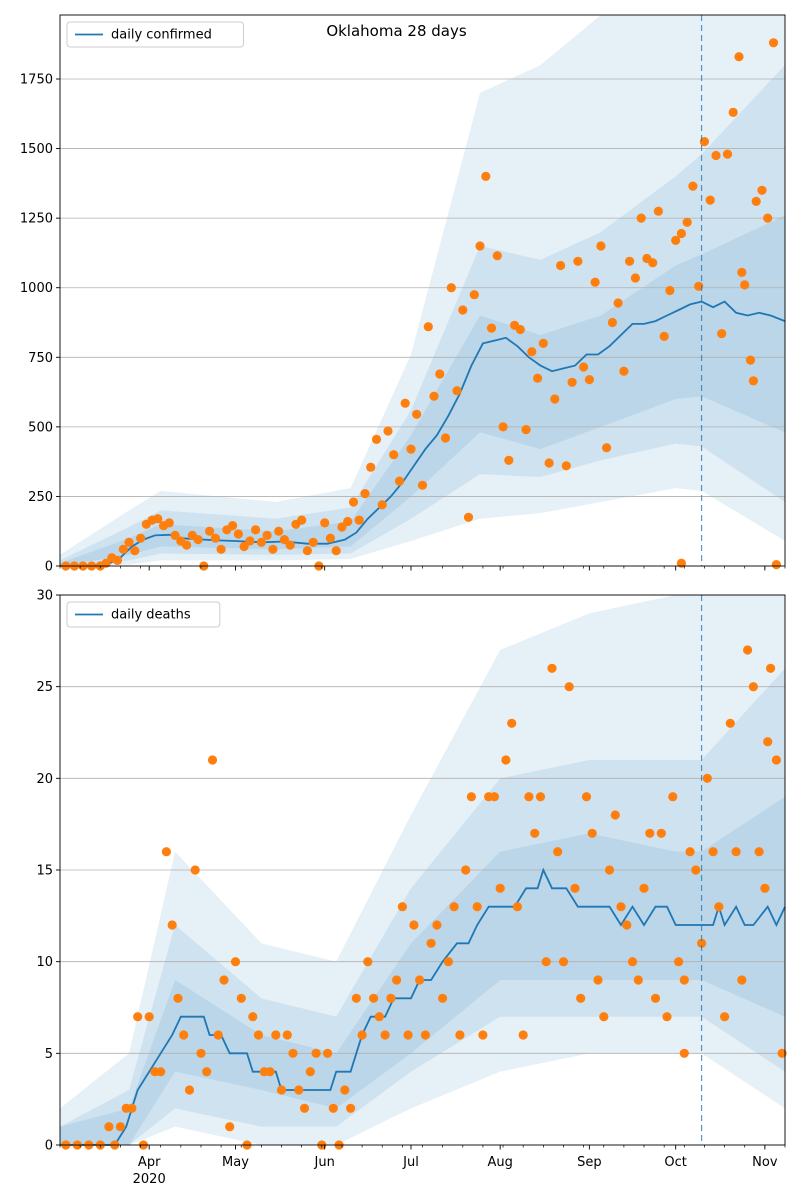 This screenshot has height=1200, width=800. Describe the element at coordinates (40, 358) in the screenshot. I see `y-tick-label: 750` at that location.